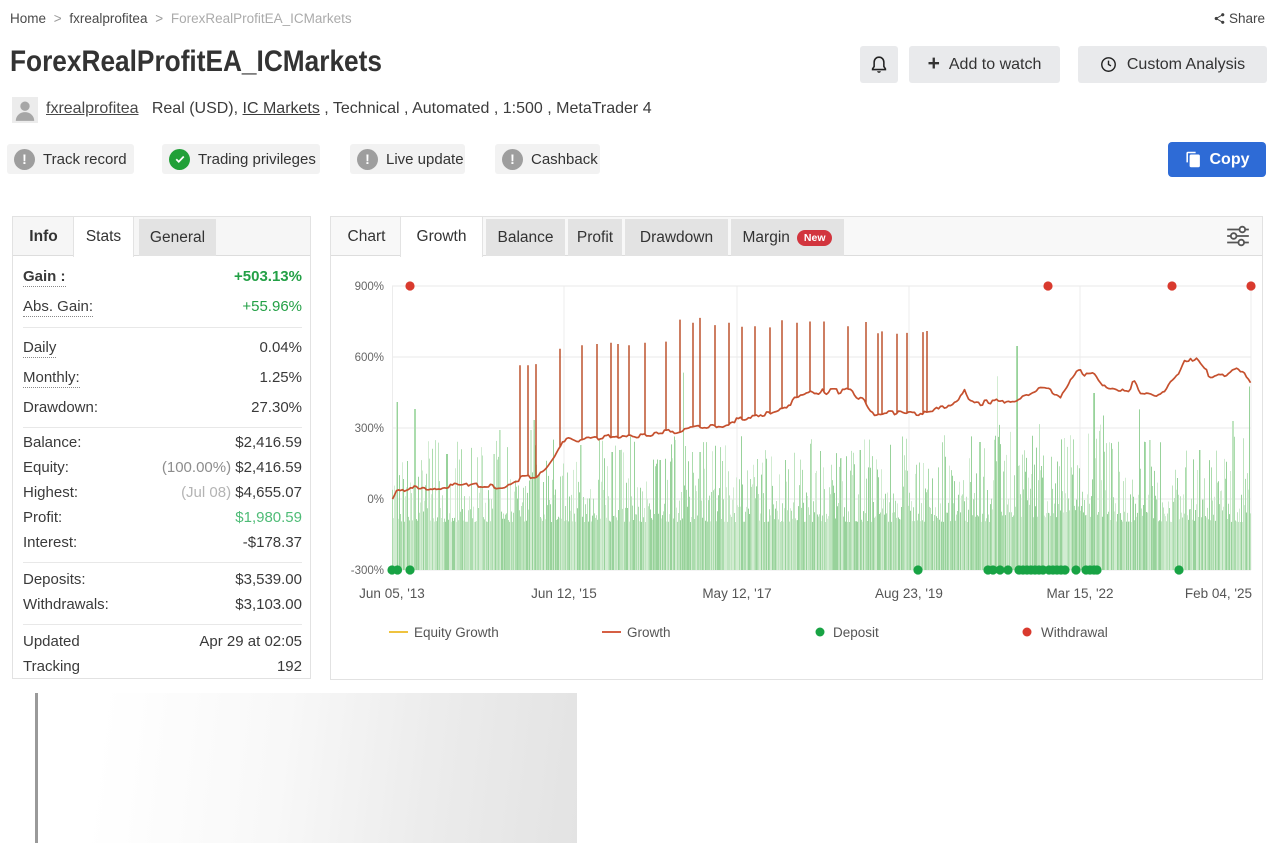 The image size is (1280, 843). Describe the element at coordinates (392, 593) in the screenshot. I see `svg-text: Jun 05, '13` at that location.